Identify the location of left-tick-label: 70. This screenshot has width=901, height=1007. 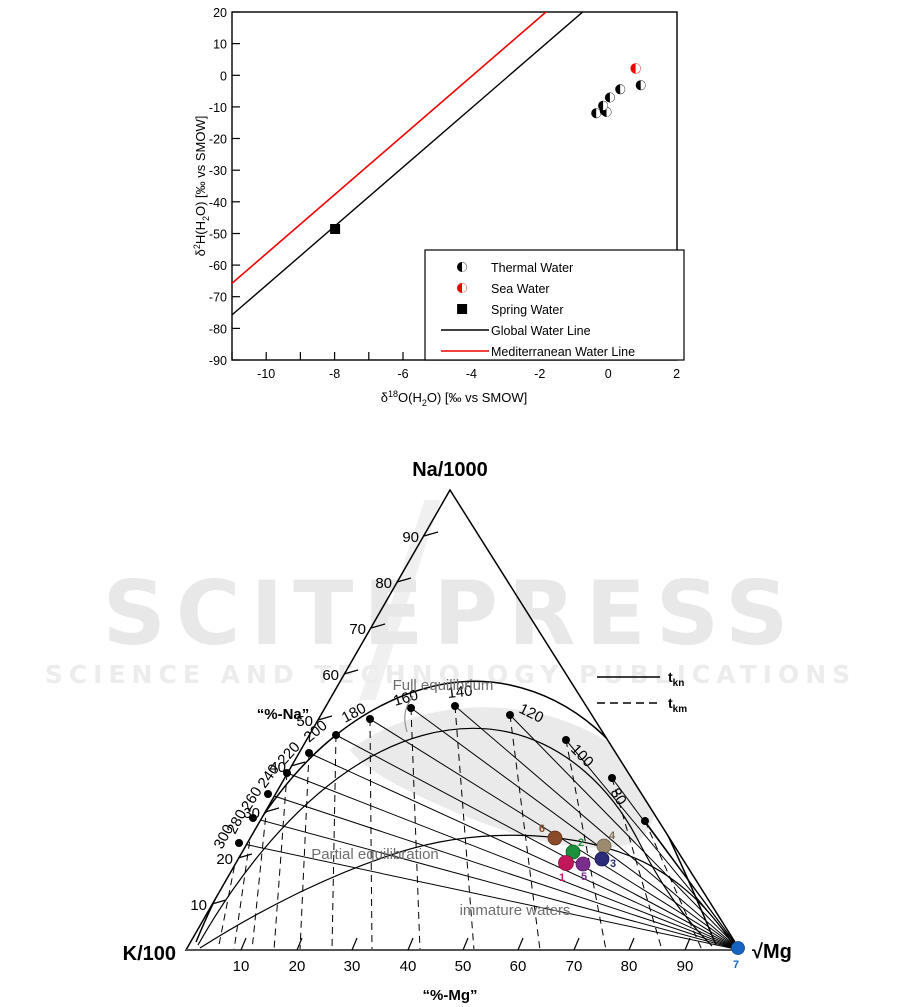
(357, 629).